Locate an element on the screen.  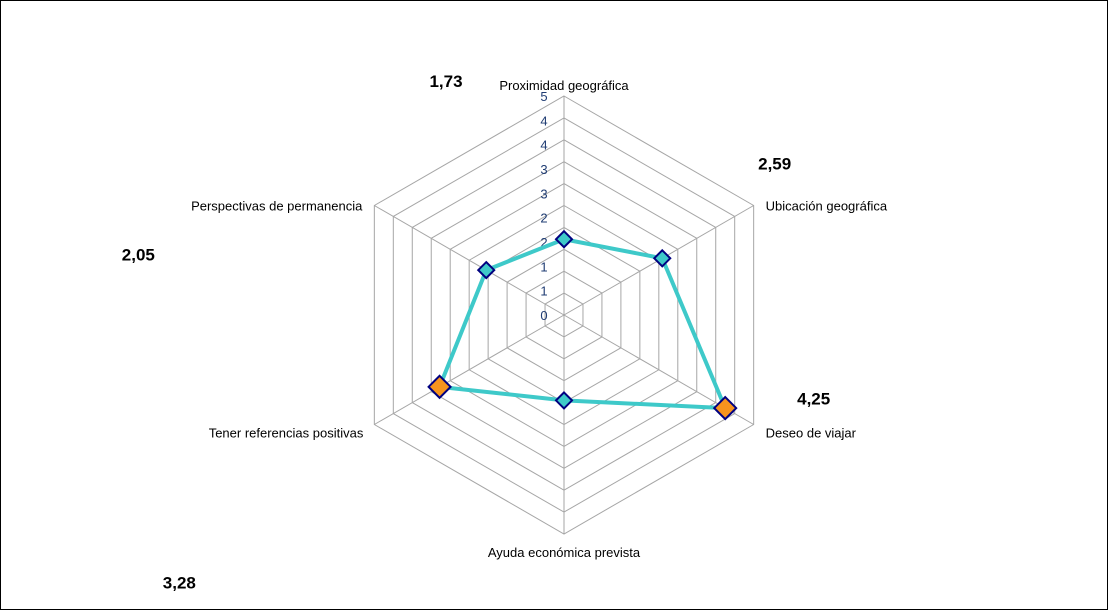
data-value-label: 1,73 is located at coordinates (445, 81).